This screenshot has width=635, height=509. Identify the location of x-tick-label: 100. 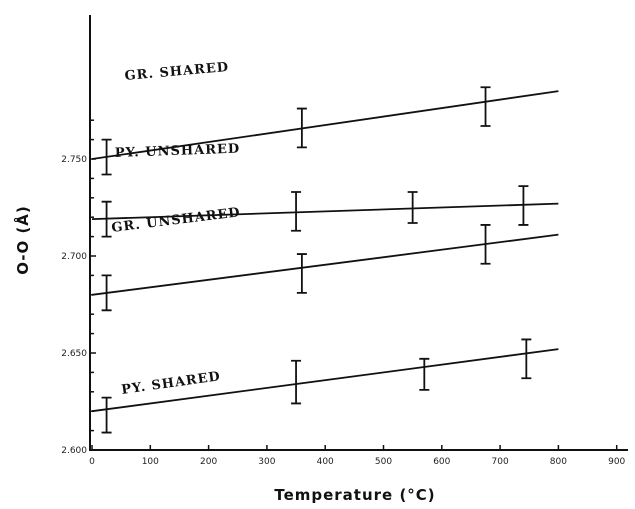
(150, 462).